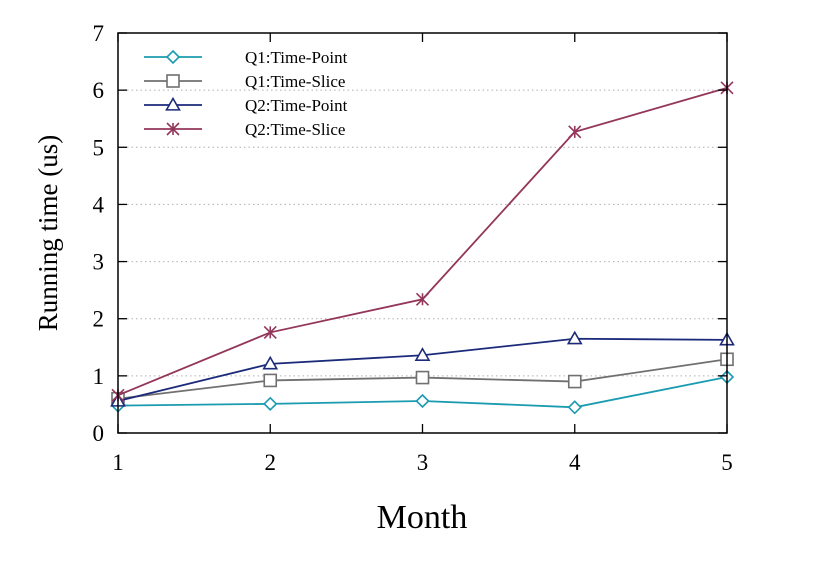  I want to click on y-tick-label: 7, so click(99, 33).